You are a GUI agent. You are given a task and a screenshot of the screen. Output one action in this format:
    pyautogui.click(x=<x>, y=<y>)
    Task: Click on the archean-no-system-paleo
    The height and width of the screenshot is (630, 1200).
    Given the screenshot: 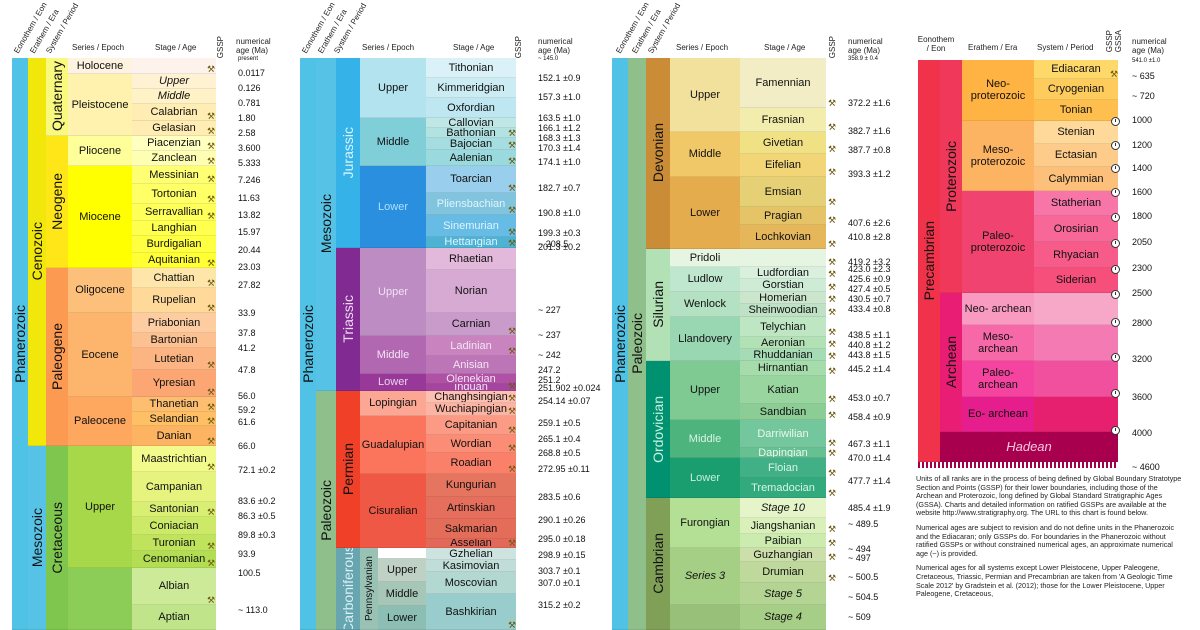 What is the action you would take?
    pyautogui.click(x=1076, y=379)
    